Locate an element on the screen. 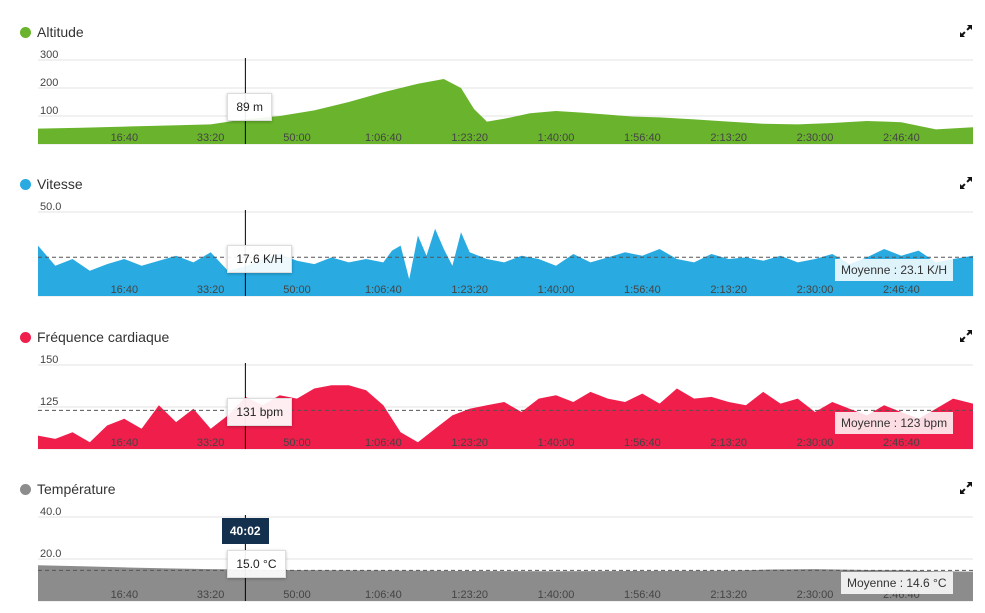  y-tick-label: 40.0 is located at coordinates (50, 512).